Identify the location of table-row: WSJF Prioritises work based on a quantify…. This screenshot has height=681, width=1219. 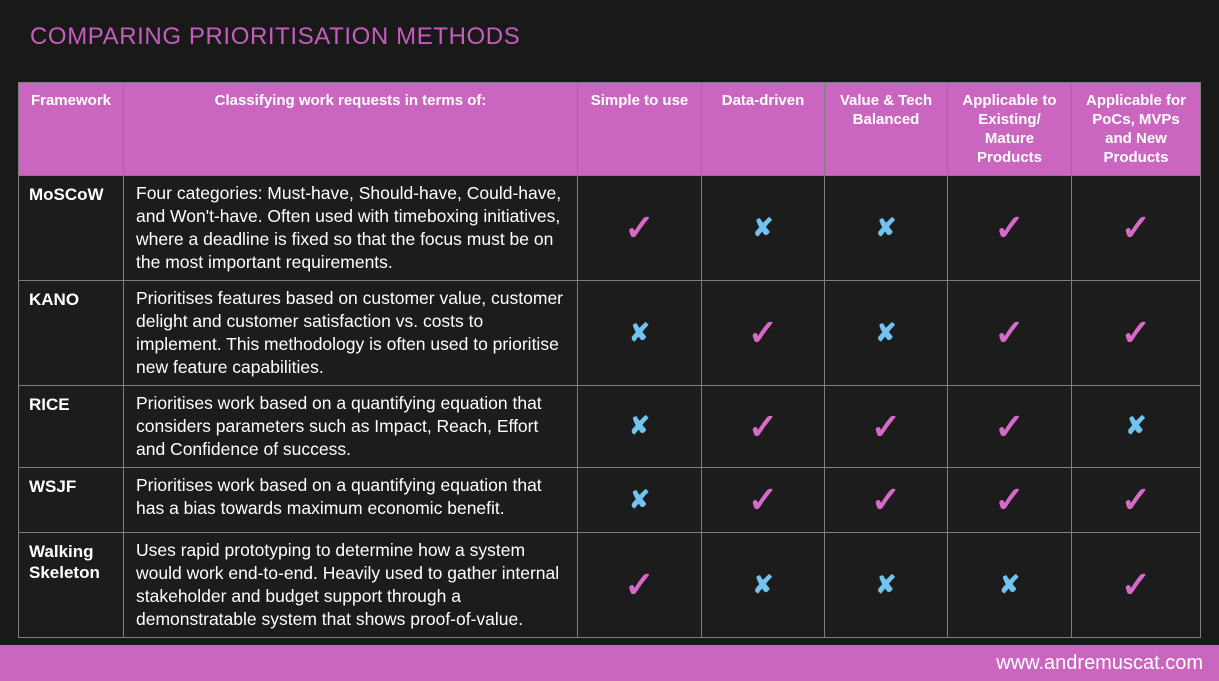
(609, 500).